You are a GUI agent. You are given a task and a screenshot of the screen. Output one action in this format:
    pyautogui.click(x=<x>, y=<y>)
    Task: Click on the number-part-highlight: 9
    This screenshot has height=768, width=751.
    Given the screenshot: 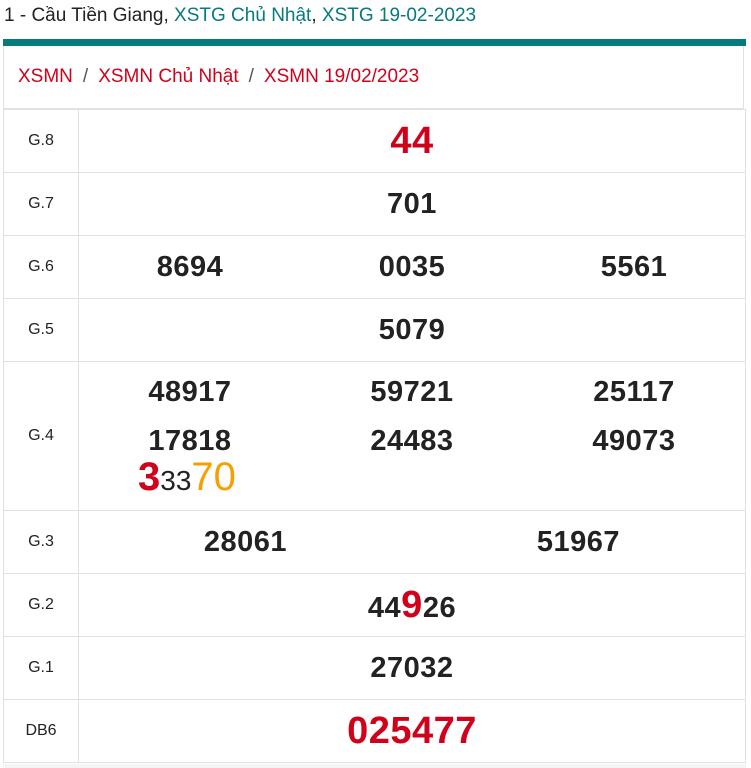 What is the action you would take?
    pyautogui.click(x=412, y=604)
    